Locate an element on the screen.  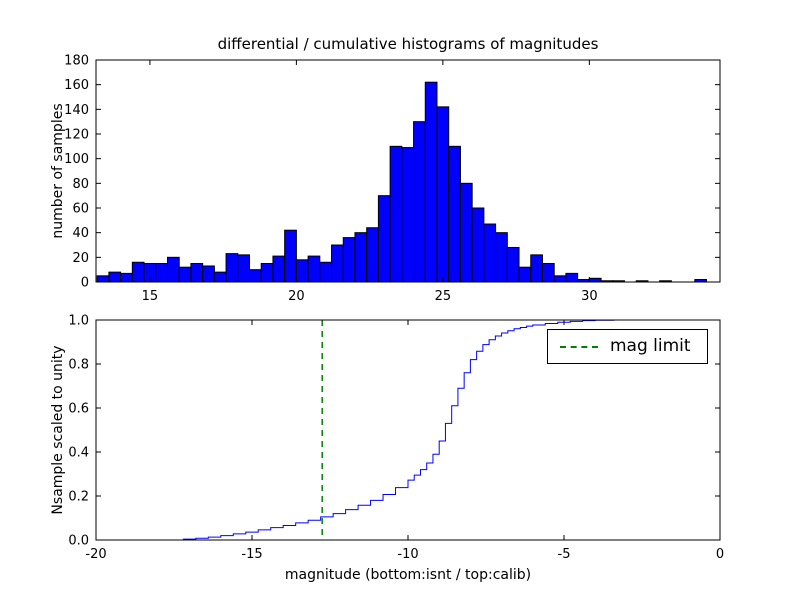
tick-label: 0.2 is located at coordinates (78, 497).